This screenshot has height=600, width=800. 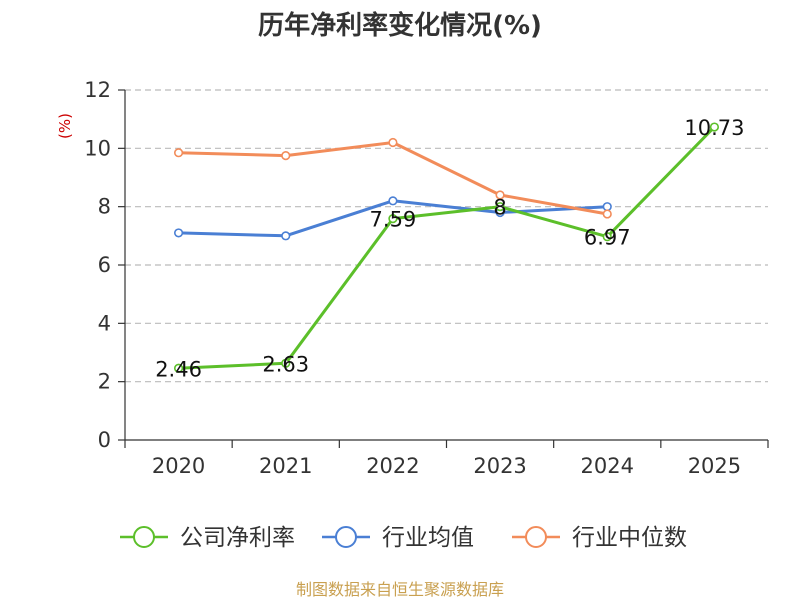 I want to click on source-note: 制图数据来自恒生聚源数据库, so click(x=400, y=589).